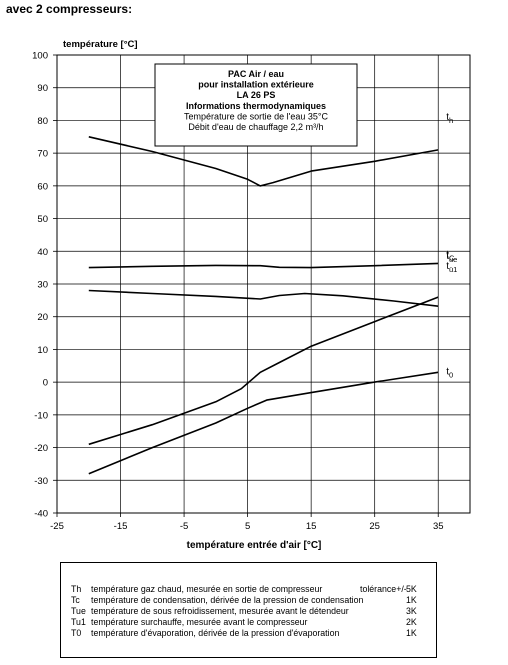 This screenshot has width=508, height=665. I want to click on series-line-tC, so click(263, 265).